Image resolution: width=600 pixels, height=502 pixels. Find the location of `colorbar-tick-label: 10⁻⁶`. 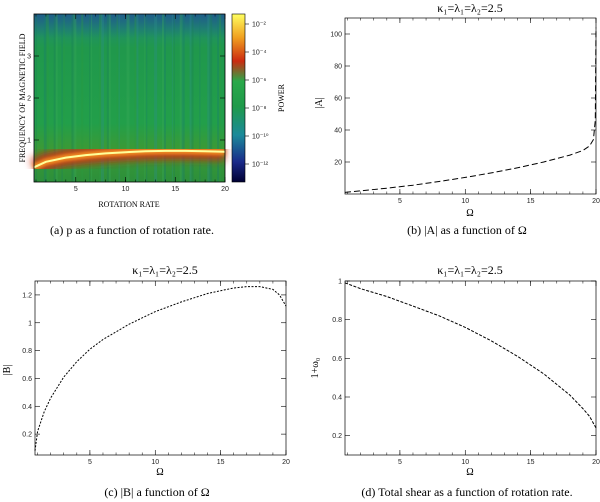

colorbar-tick-label: 10⁻⁶ is located at coordinates (259, 81).